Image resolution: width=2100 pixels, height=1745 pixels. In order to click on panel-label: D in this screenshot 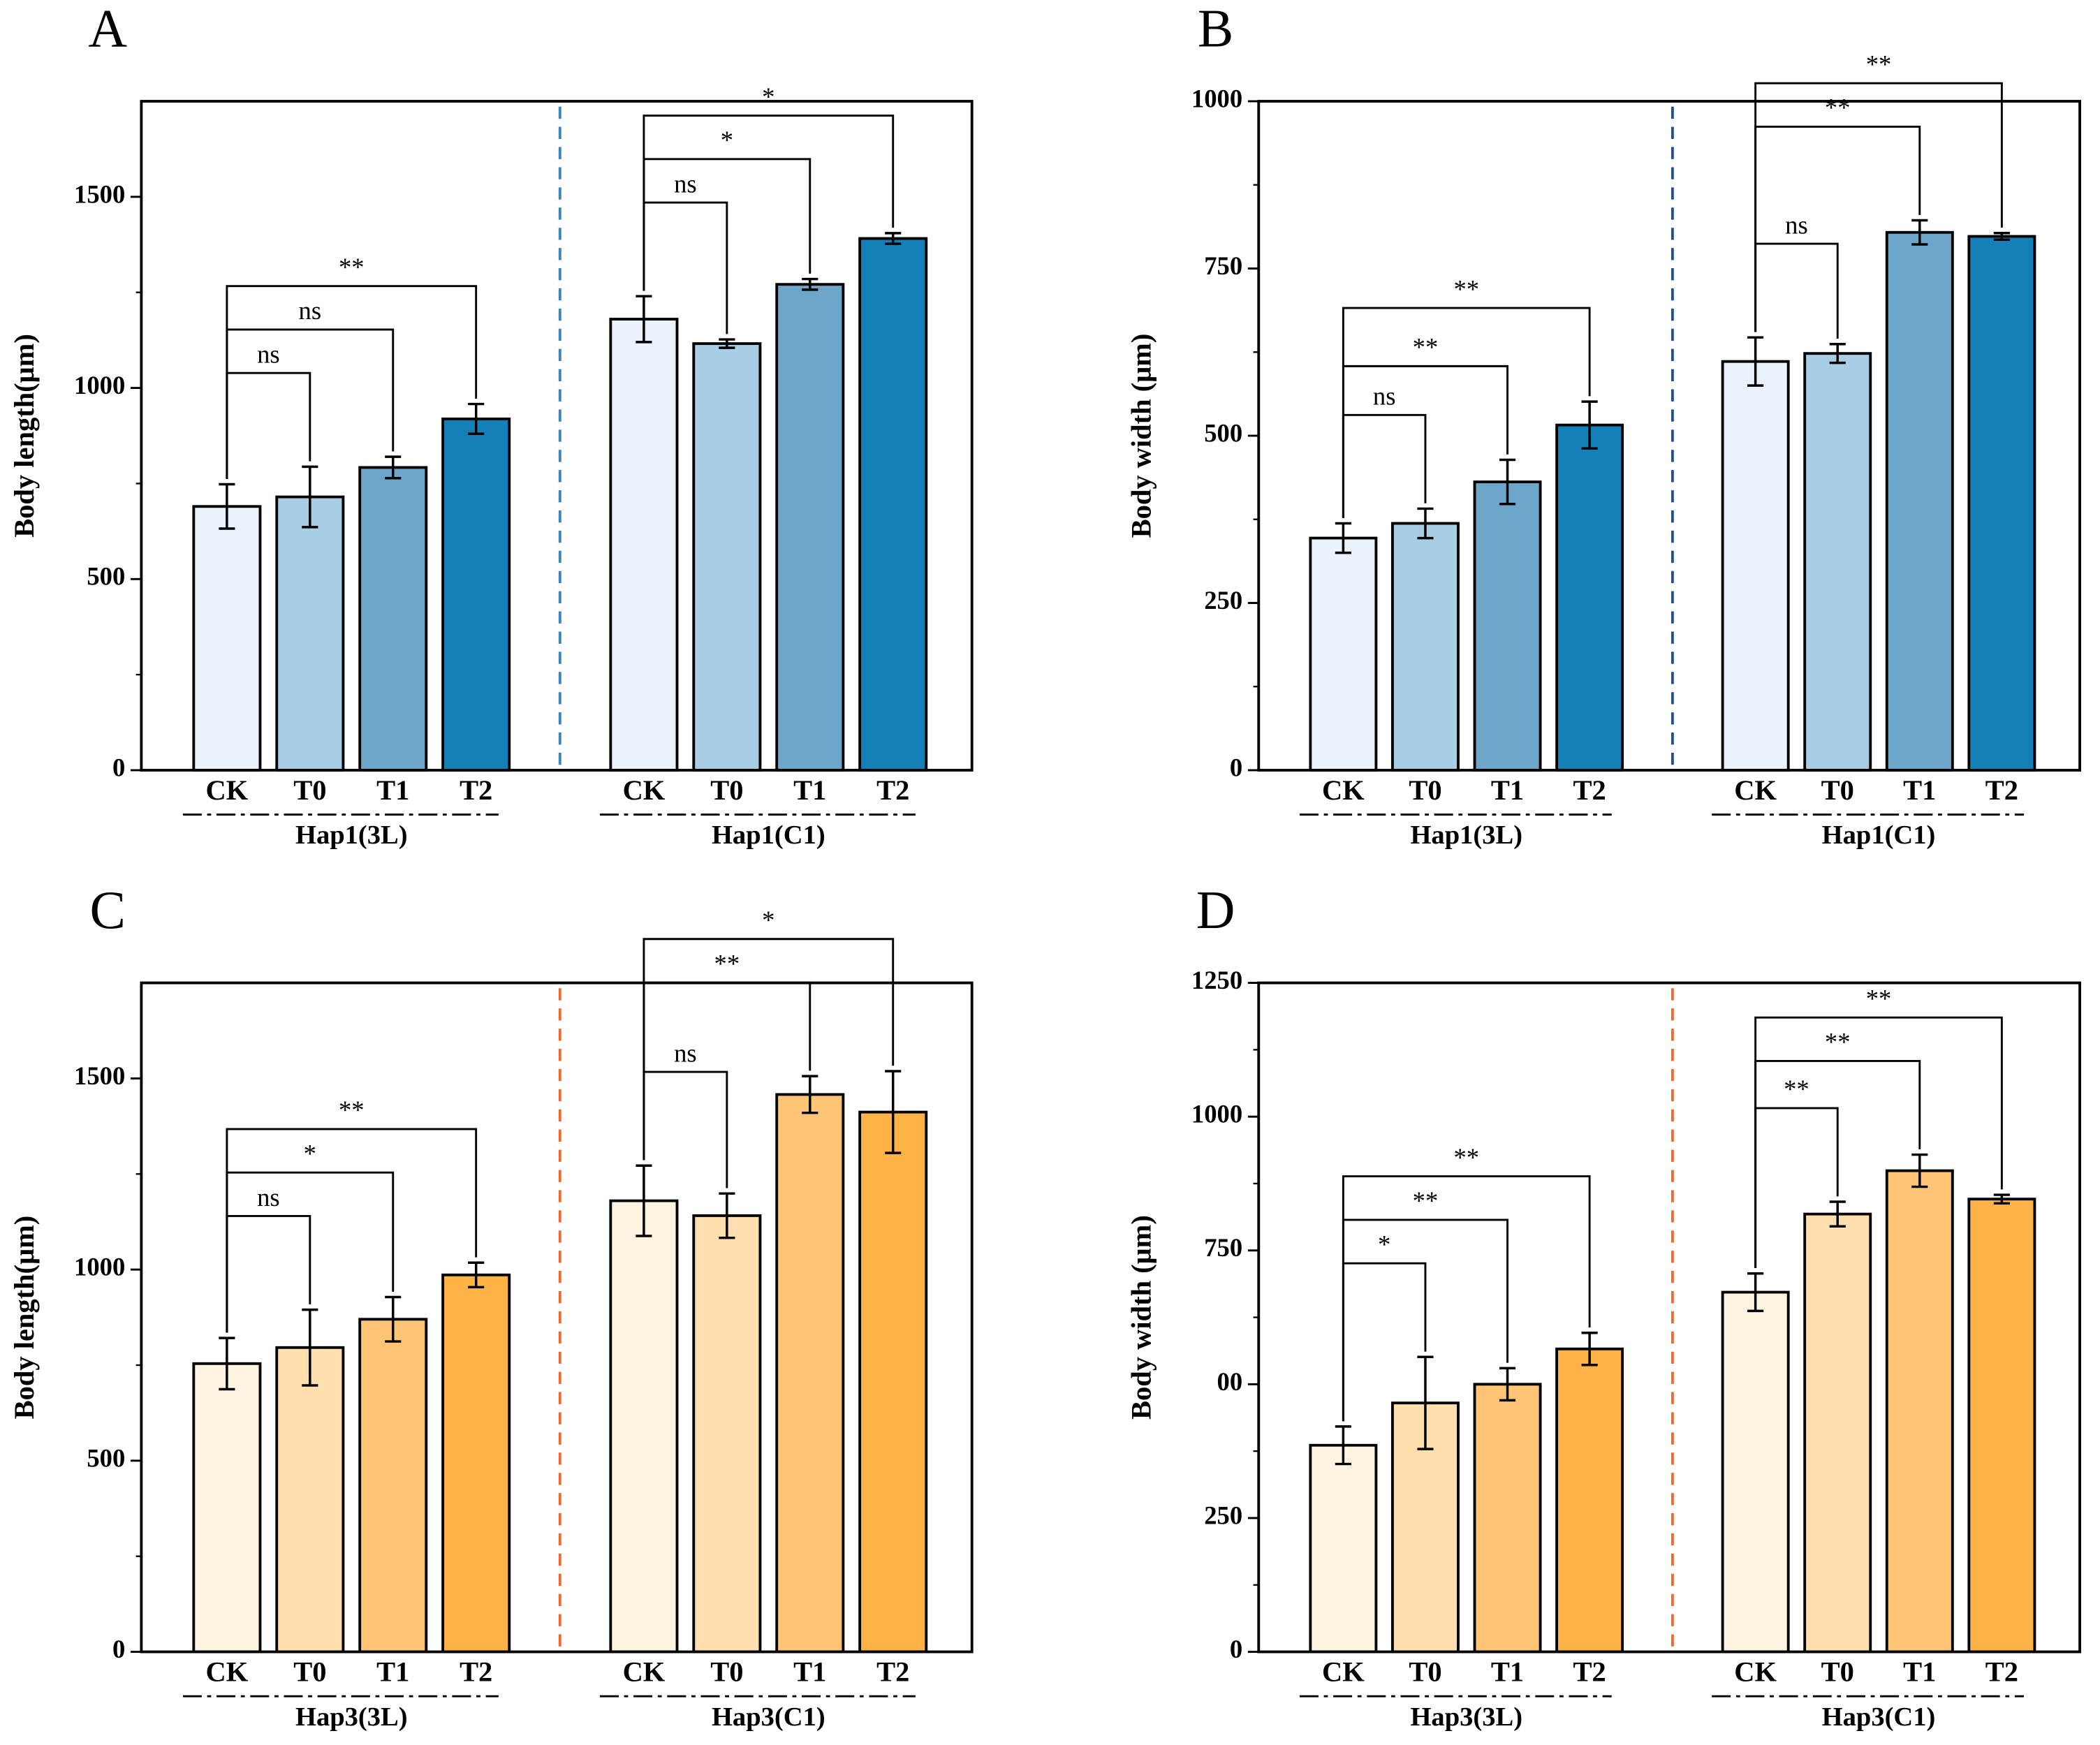, I will do `click(1216, 910)`.